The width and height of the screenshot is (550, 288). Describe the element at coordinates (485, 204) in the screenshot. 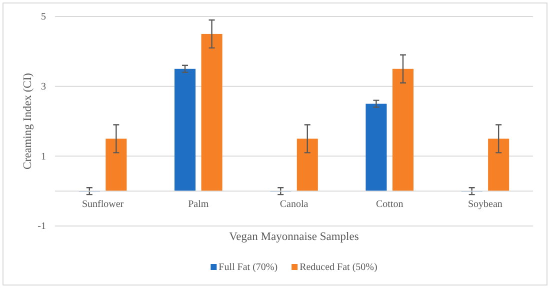

I see `x-tick-label: Soybean` at that location.